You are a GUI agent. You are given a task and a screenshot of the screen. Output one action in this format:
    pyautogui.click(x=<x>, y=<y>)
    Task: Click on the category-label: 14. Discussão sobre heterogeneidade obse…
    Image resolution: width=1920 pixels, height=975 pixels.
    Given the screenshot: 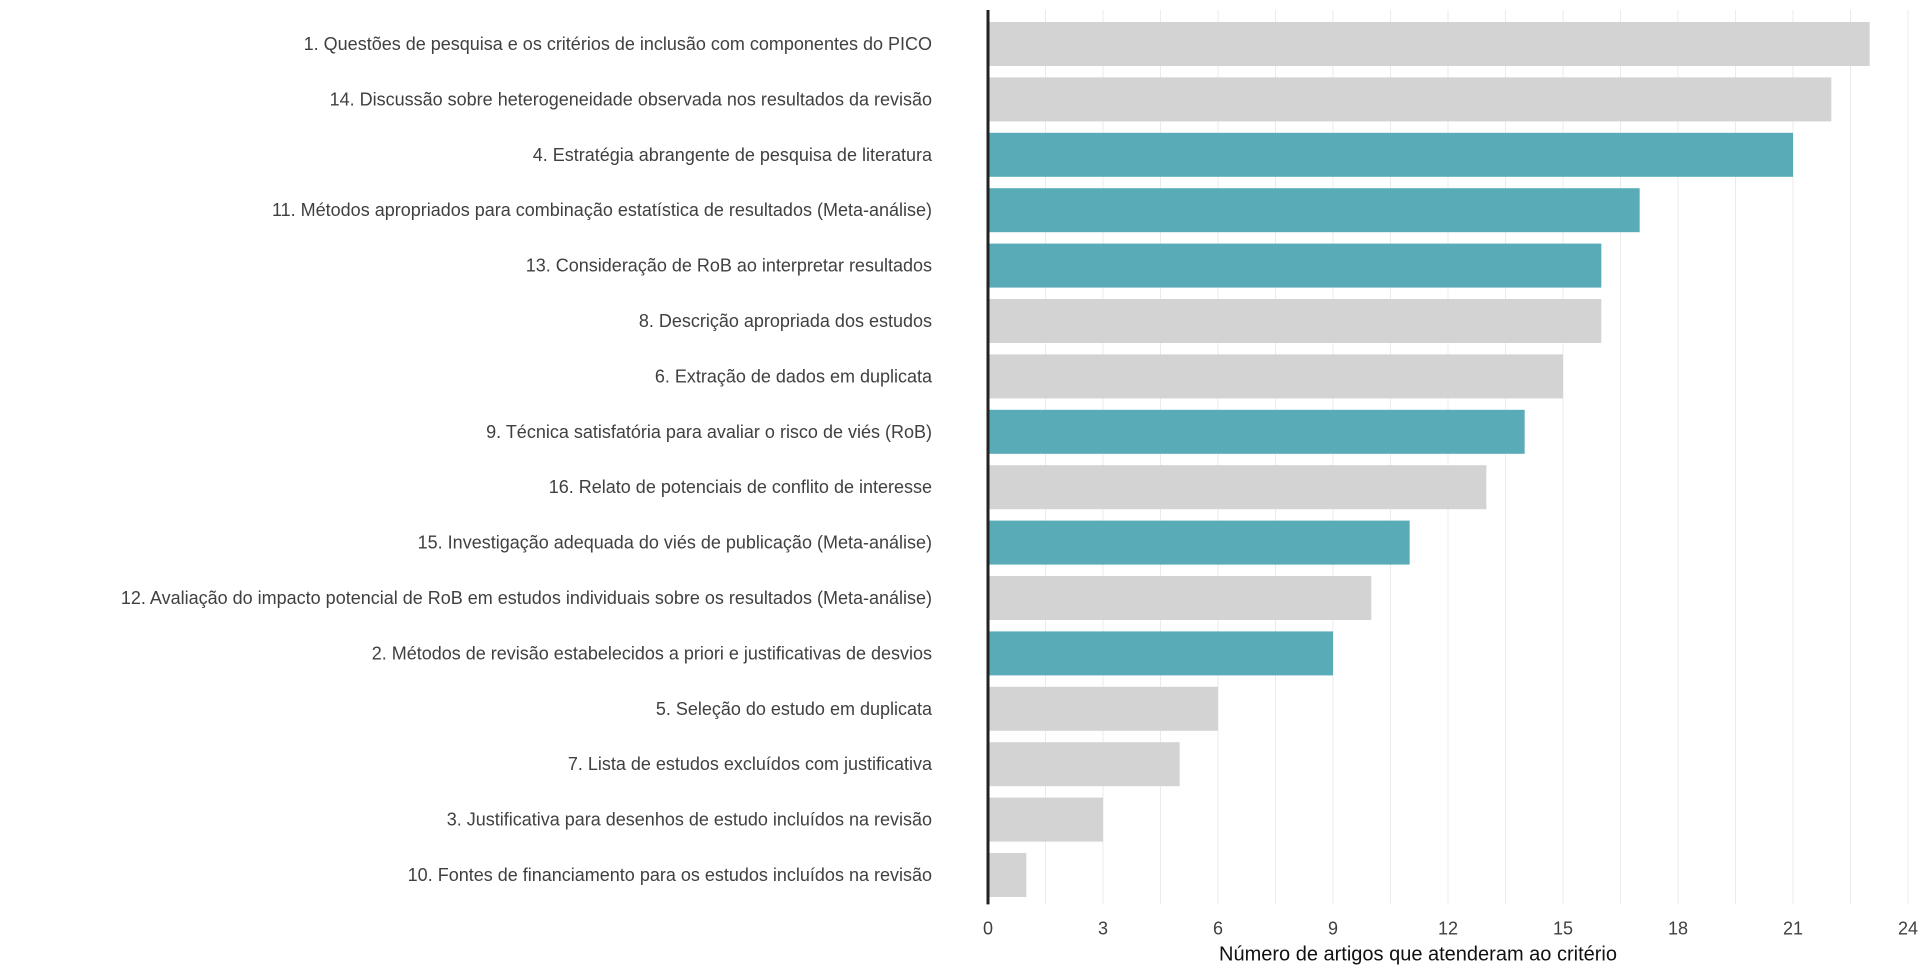 What is the action you would take?
    pyautogui.click(x=631, y=99)
    